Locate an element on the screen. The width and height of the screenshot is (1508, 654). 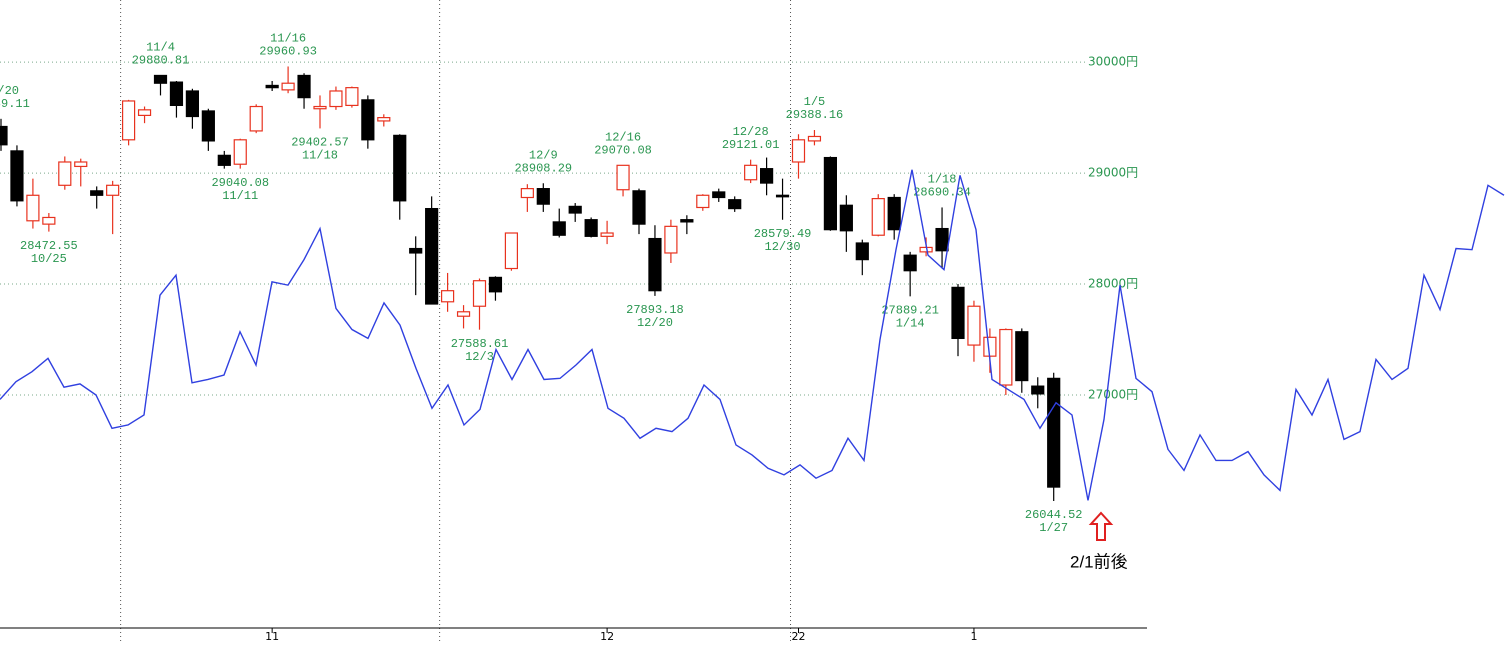
x-tick-label: 11 is located at coordinates (272, 636).